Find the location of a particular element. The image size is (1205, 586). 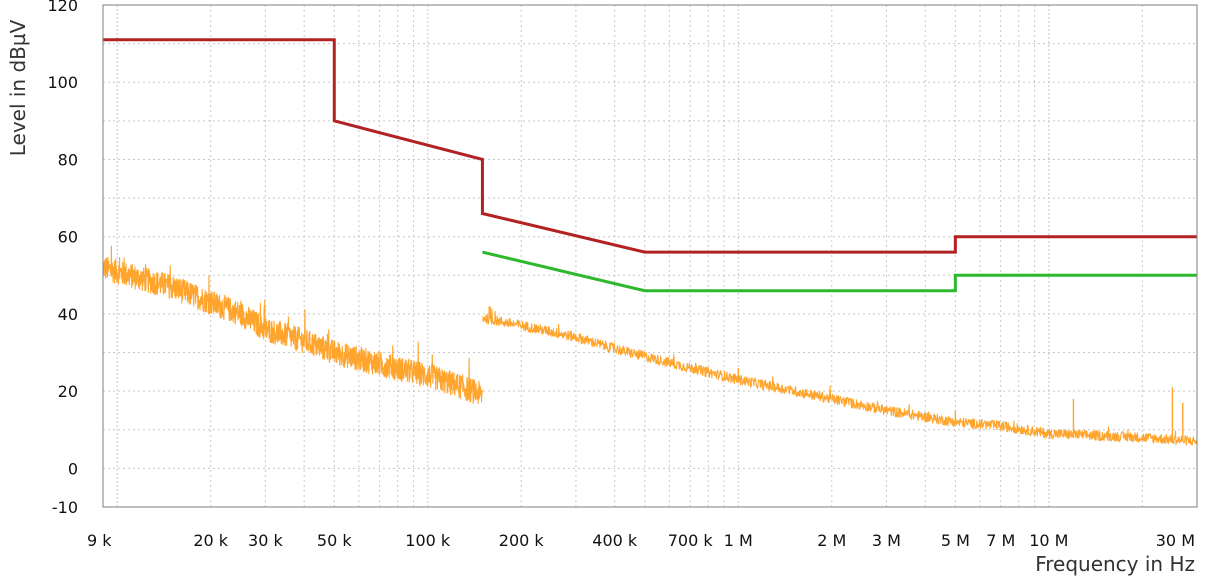

x-tick-label: 100 k is located at coordinates (428, 540).